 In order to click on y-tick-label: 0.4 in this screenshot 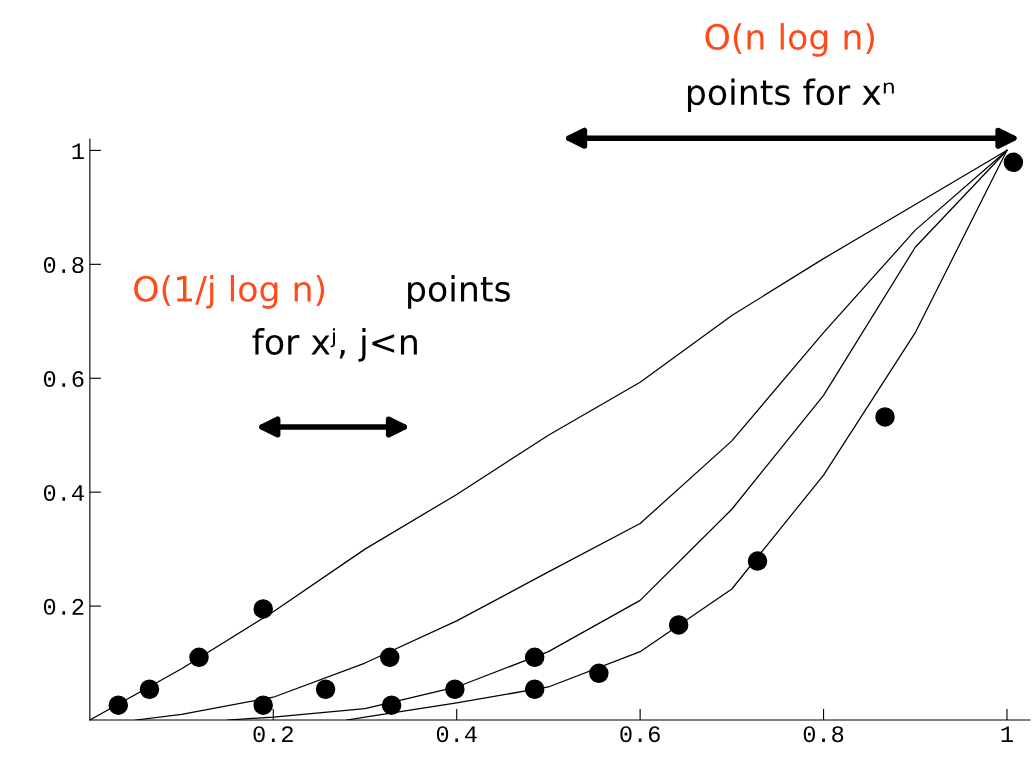, I will do `click(63, 492)`.